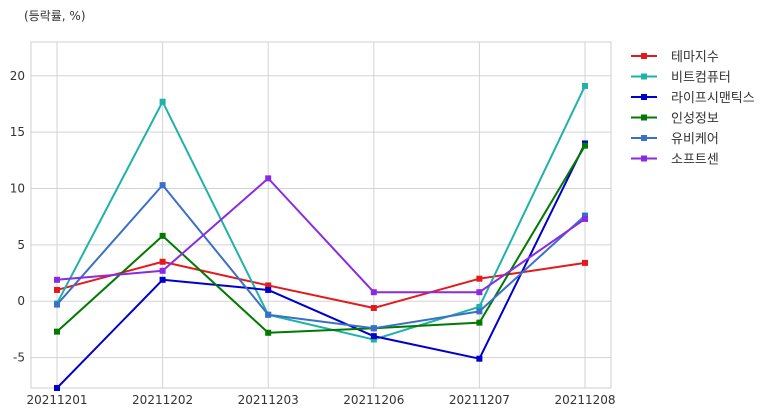  What do you see at coordinates (695, 139) in the screenshot?
I see `legend-label: 유비케어` at bounding box center [695, 139].